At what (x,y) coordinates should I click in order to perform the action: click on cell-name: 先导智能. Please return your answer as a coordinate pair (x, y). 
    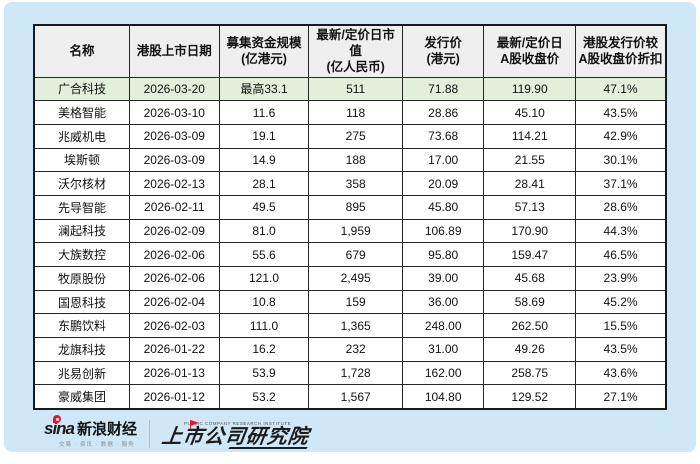
    Looking at the image, I should click on (81, 207).